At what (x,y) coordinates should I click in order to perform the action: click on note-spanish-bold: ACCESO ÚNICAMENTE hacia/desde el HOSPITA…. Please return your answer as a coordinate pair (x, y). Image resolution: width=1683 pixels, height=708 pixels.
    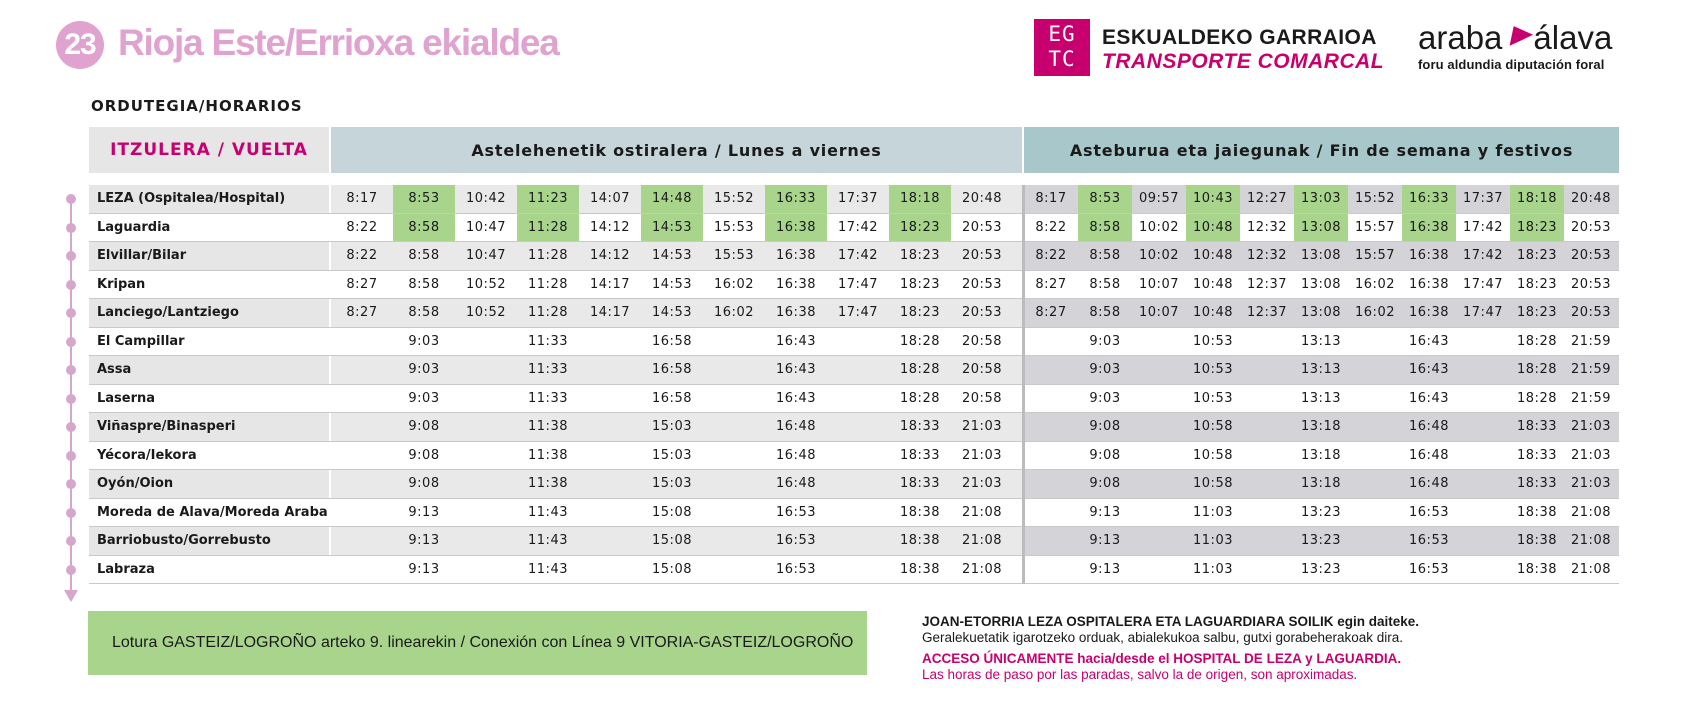
    Looking at the image, I should click on (1162, 658).